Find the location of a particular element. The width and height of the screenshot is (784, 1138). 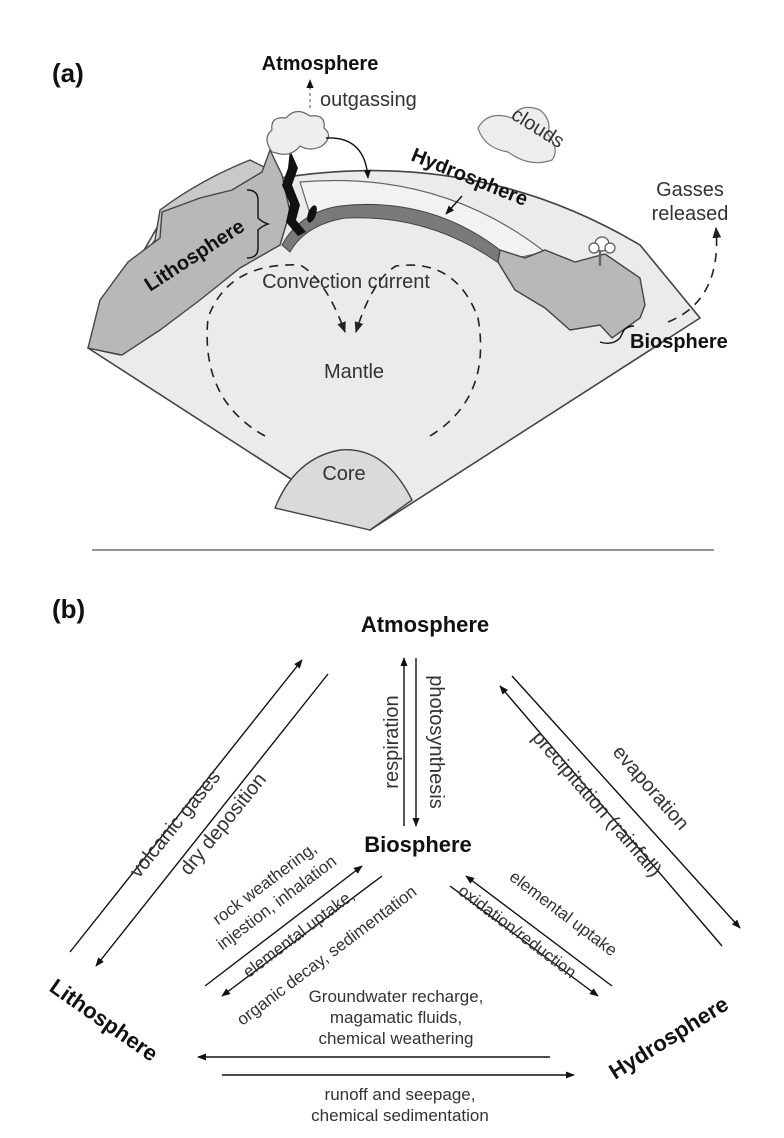

b-respiration-label: respiration is located at coordinates (392, 741).